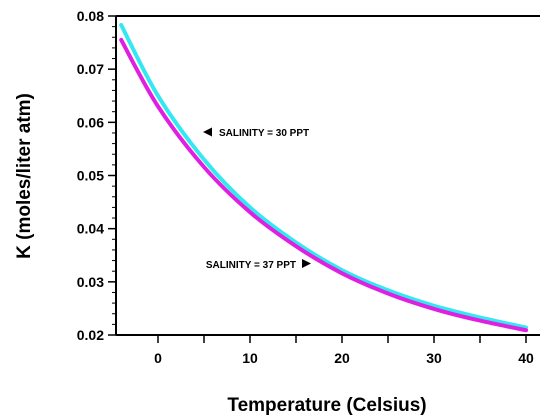 The height and width of the screenshot is (418, 543). What do you see at coordinates (90, 335) in the screenshot?
I see `y-tick-label: 0.02` at bounding box center [90, 335].